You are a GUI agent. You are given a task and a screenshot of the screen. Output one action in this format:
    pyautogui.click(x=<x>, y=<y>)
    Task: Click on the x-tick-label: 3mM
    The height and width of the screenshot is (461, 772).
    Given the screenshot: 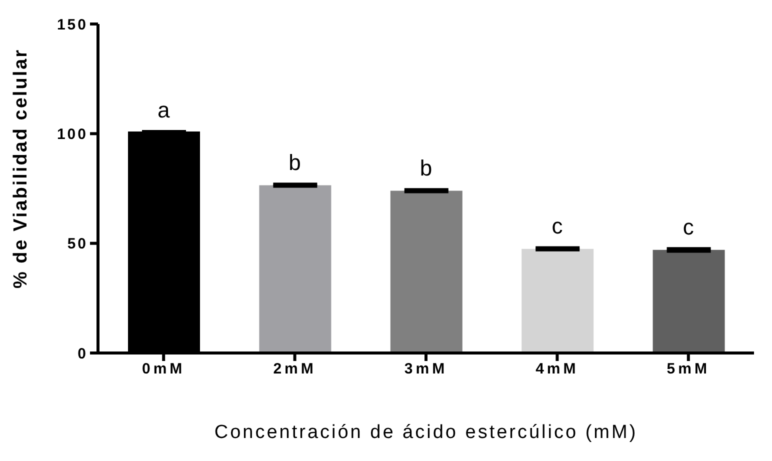 What is the action you would take?
    pyautogui.click(x=426, y=369)
    